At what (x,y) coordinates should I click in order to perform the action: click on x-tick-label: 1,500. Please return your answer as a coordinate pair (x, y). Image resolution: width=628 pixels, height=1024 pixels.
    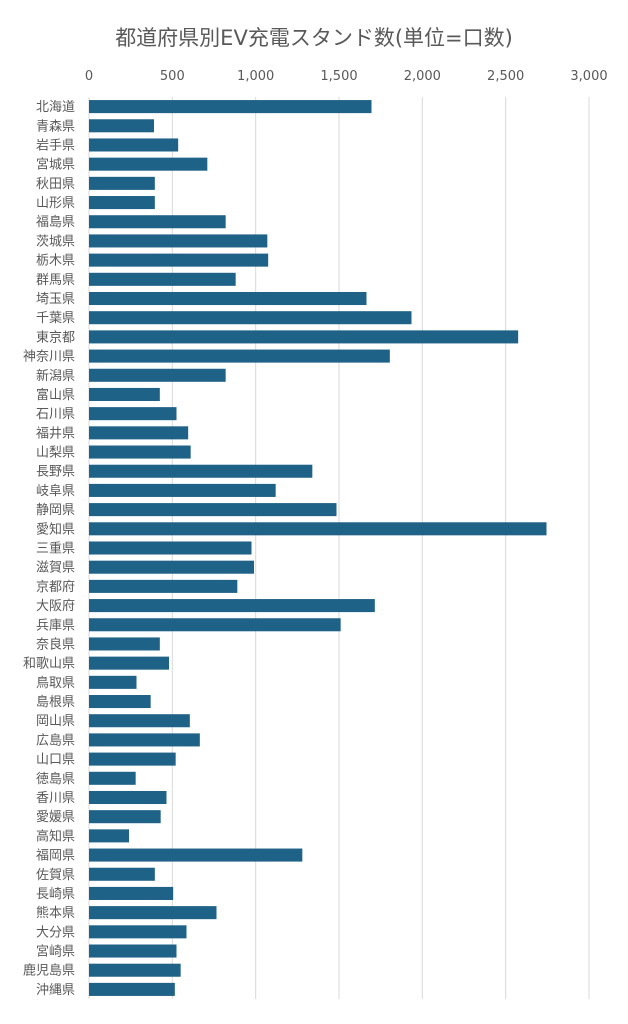
    Looking at the image, I should click on (338, 76).